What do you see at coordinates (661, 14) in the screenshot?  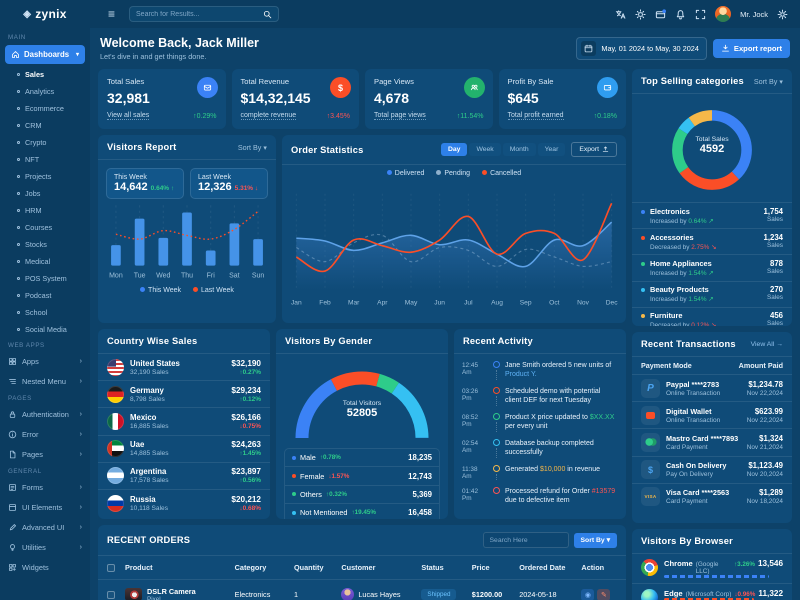 I see `apps-card-icon` at bounding box center [661, 14].